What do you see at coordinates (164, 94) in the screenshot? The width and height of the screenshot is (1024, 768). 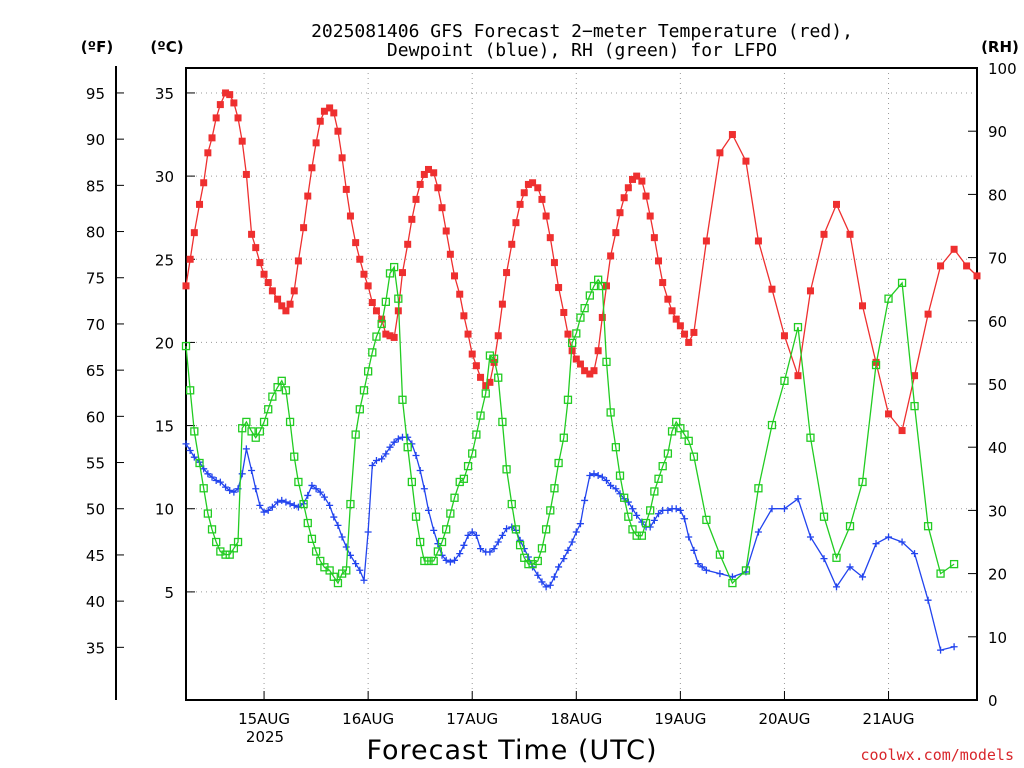 I see `celsius-tick-label: 35` at bounding box center [164, 94].